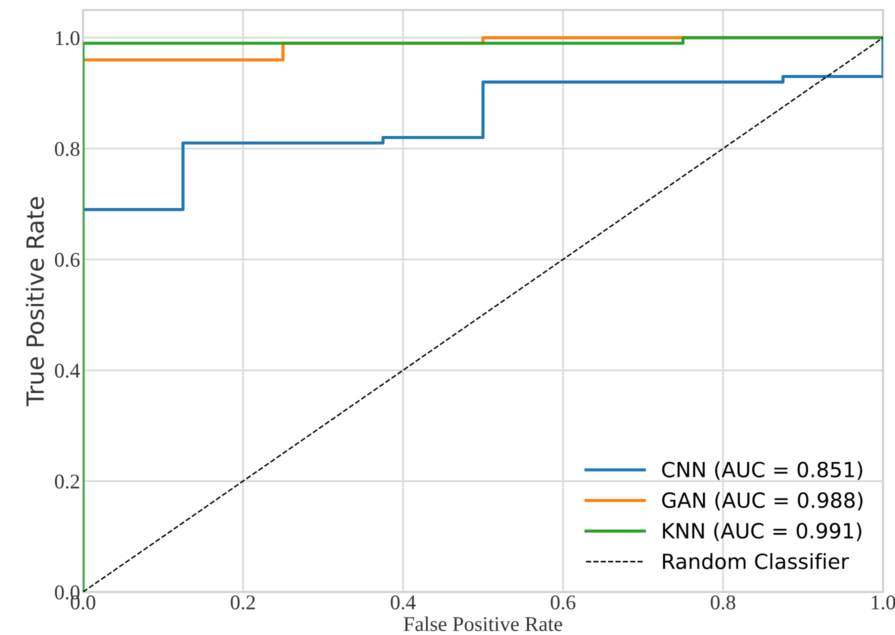 This screenshot has height=635, width=895. I want to click on y-tick-label: 0.4, so click(67, 371).